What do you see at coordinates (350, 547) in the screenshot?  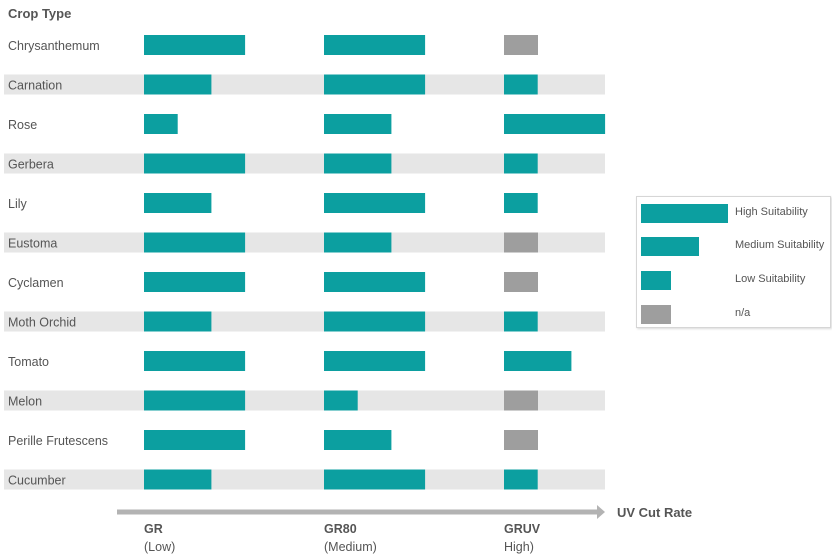 I see `group-sublabel: (Medium)` at bounding box center [350, 547].